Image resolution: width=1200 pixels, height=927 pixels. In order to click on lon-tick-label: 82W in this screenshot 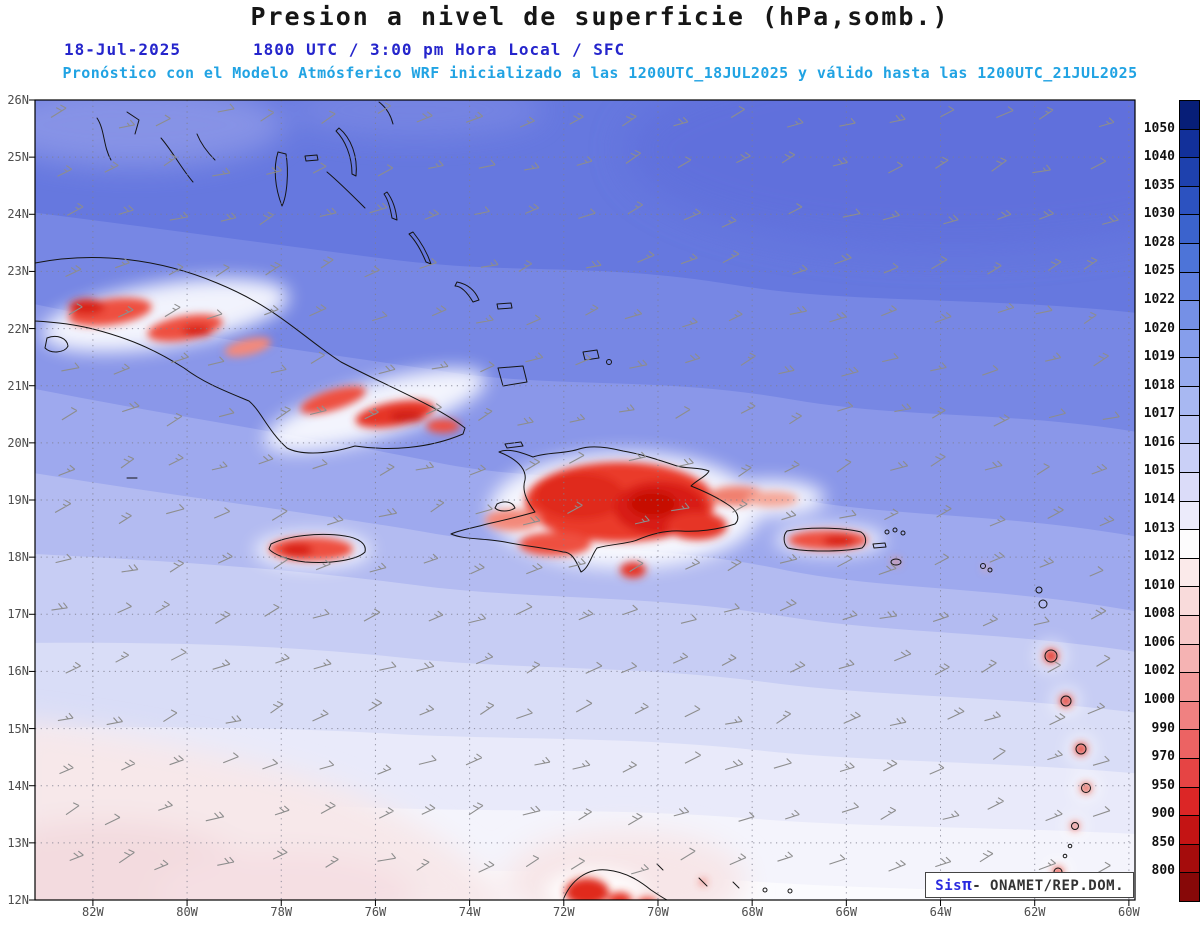, I will do `click(93, 912)`.